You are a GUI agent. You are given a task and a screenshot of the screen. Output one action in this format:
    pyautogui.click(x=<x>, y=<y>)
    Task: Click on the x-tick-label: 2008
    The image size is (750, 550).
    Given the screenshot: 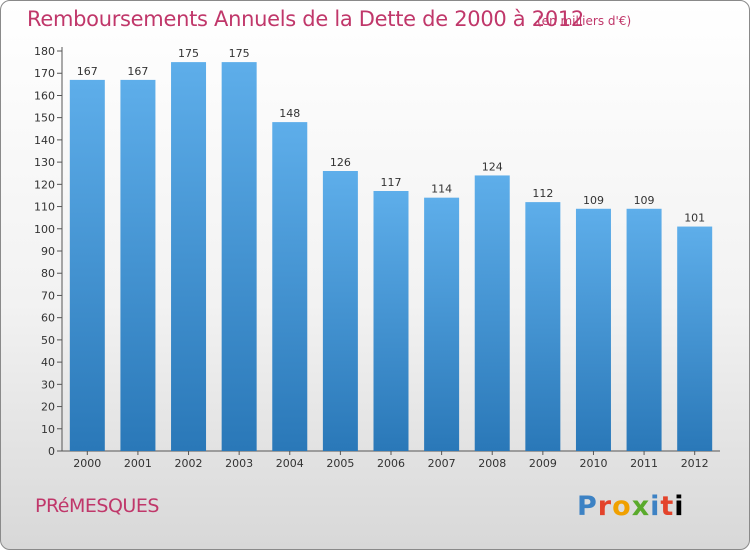 What is the action you would take?
    pyautogui.click(x=492, y=463)
    